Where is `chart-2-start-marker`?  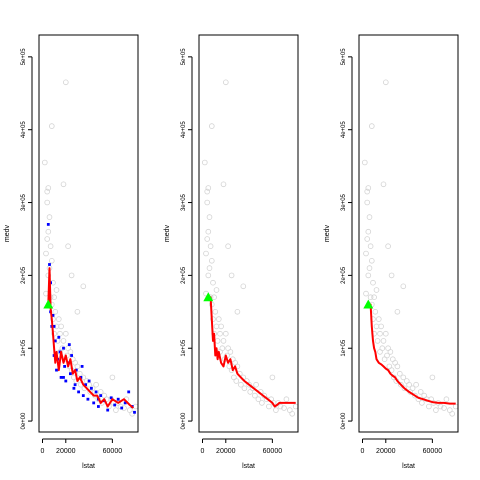 chart-2-start-marker is located at coordinates (208, 297).